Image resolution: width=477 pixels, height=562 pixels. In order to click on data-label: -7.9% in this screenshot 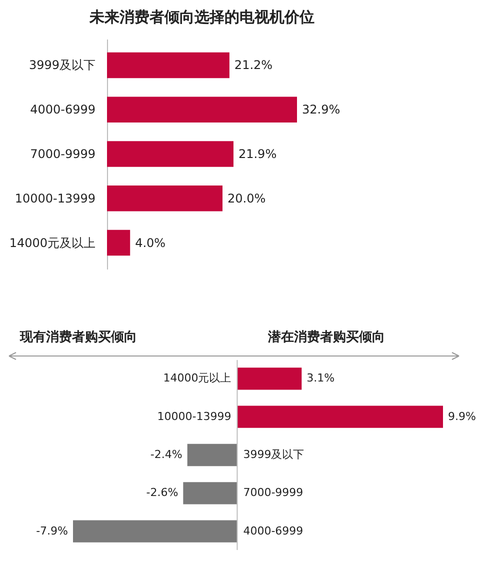, I will do `click(52, 531)`.